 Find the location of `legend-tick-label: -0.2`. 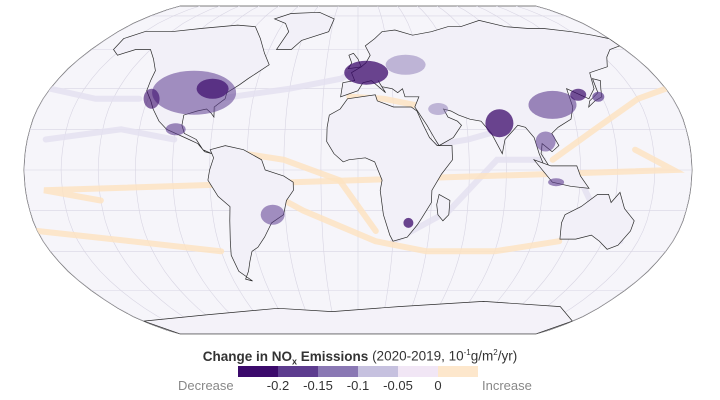

legend-tick-label: -0.2 is located at coordinates (278, 385).